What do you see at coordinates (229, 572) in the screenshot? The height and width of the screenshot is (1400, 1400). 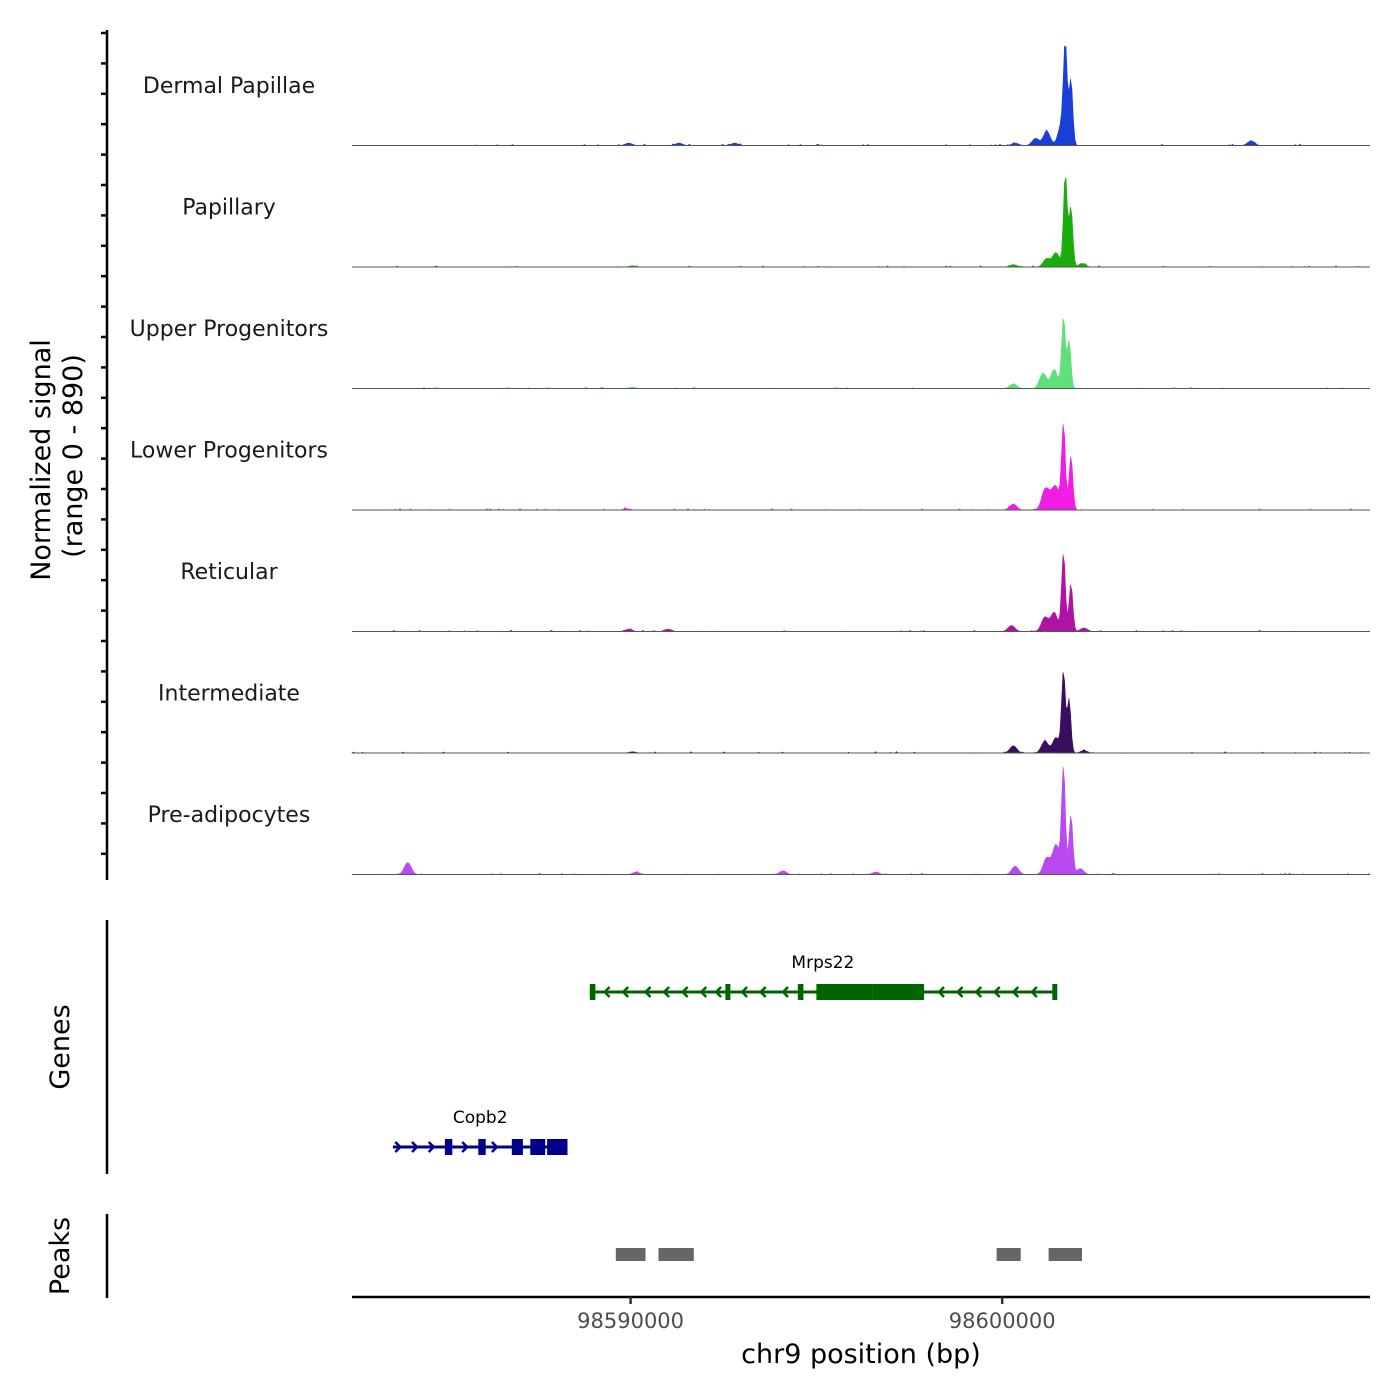 I see `track-label: Reticular` at bounding box center [229, 572].